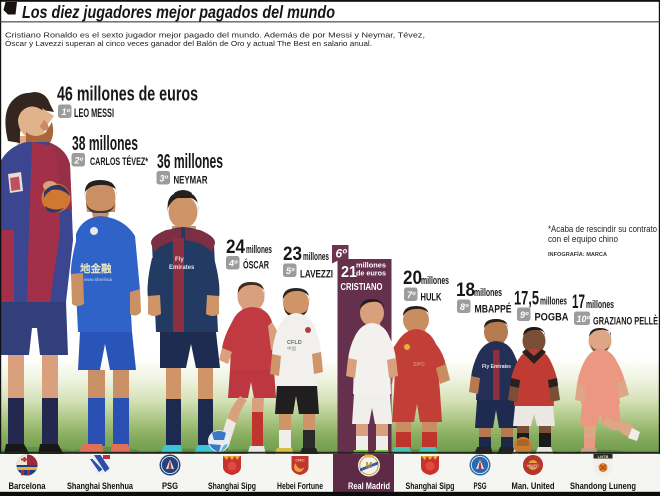 The image size is (660, 496). Describe the element at coordinates (96, 268) in the screenshot. I see `svg-text: 地金融` at that location.